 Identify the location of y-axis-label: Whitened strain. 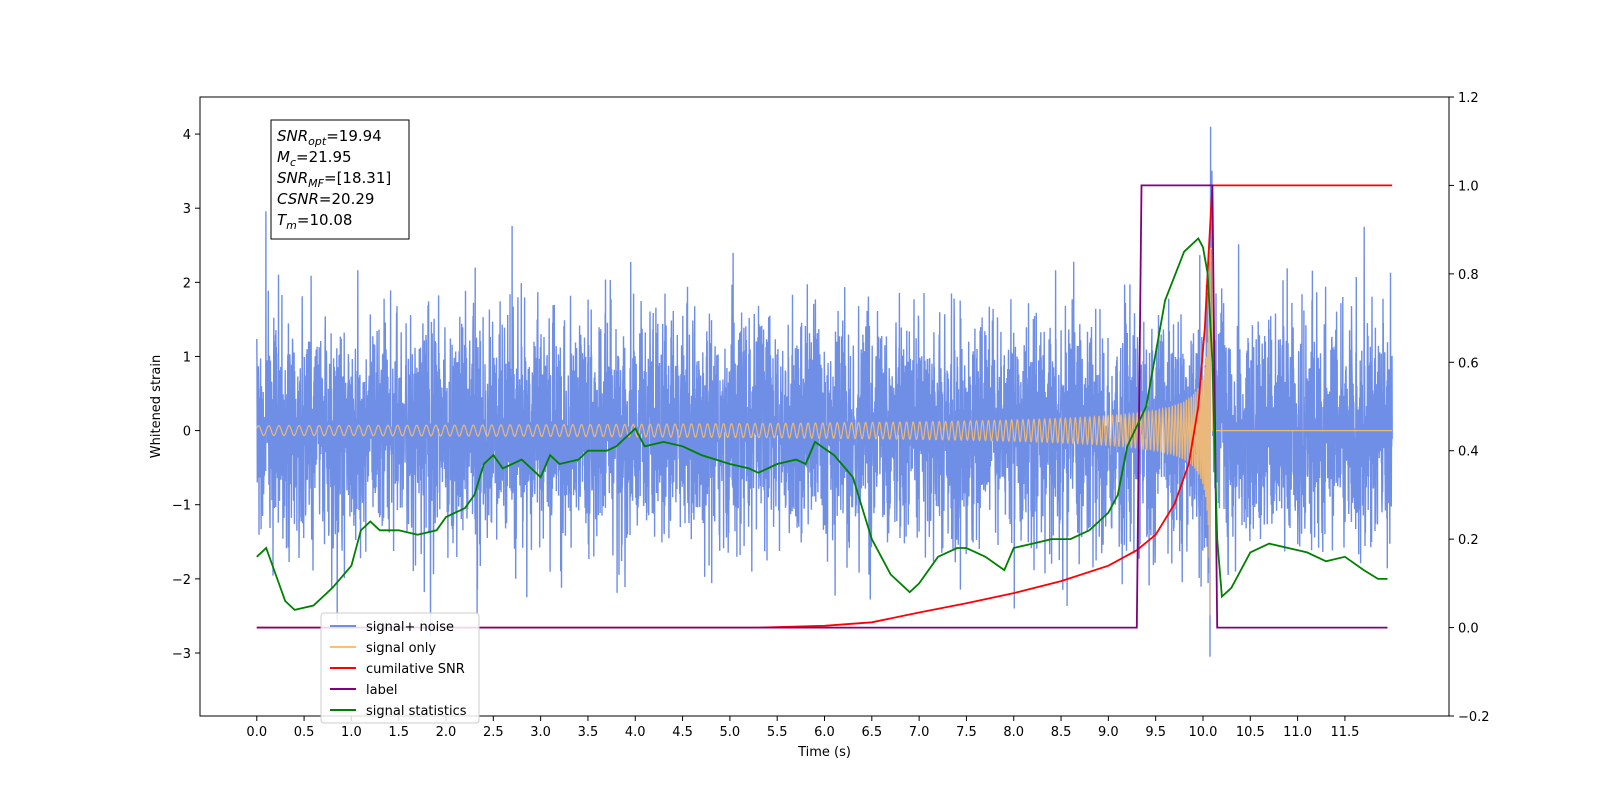
(156, 406).